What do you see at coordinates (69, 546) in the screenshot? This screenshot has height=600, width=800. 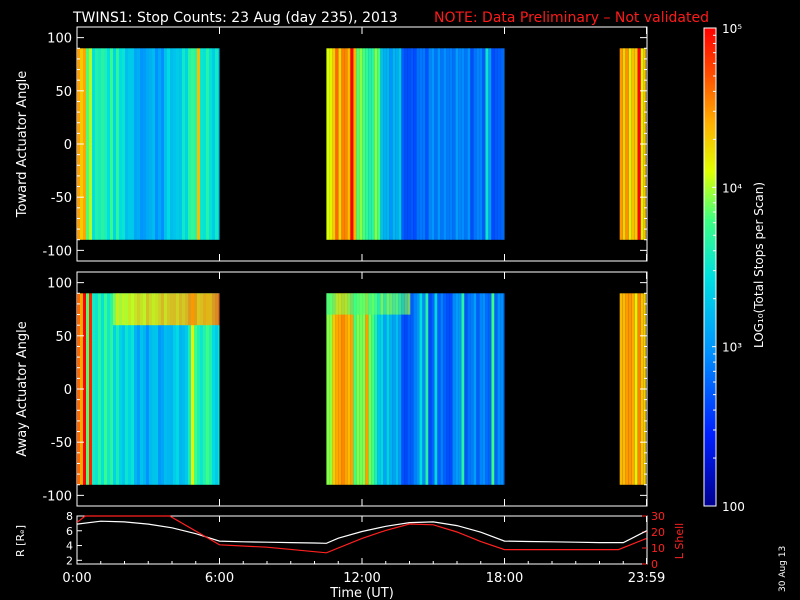 I see `r-tick-label: 4` at bounding box center [69, 546].